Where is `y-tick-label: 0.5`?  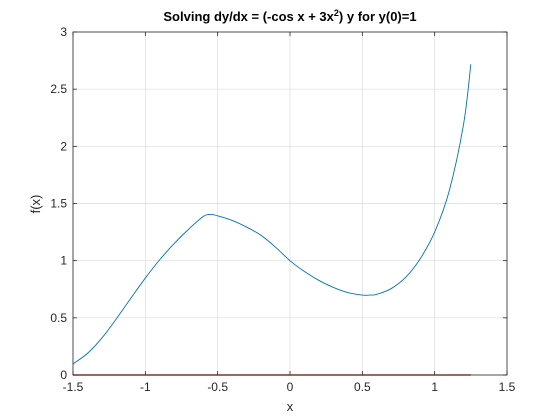
y-tick-label: 0.5 is located at coordinates (58, 318).